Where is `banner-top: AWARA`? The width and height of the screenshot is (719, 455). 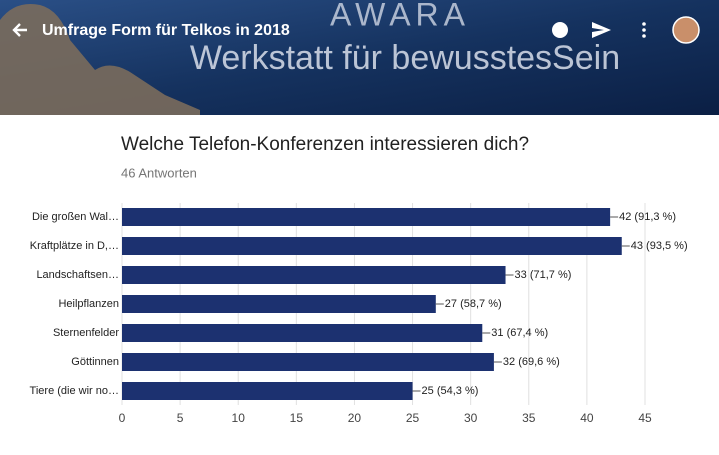
banner-top: AWARA is located at coordinates (400, 16).